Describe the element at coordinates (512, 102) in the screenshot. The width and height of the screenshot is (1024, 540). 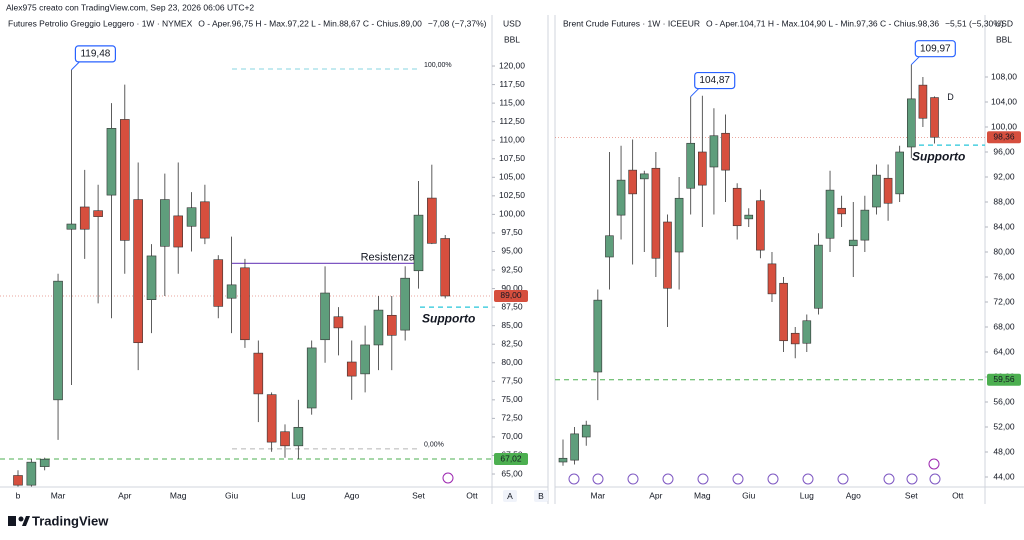
I see `y-tick-label: 115,00` at that location.